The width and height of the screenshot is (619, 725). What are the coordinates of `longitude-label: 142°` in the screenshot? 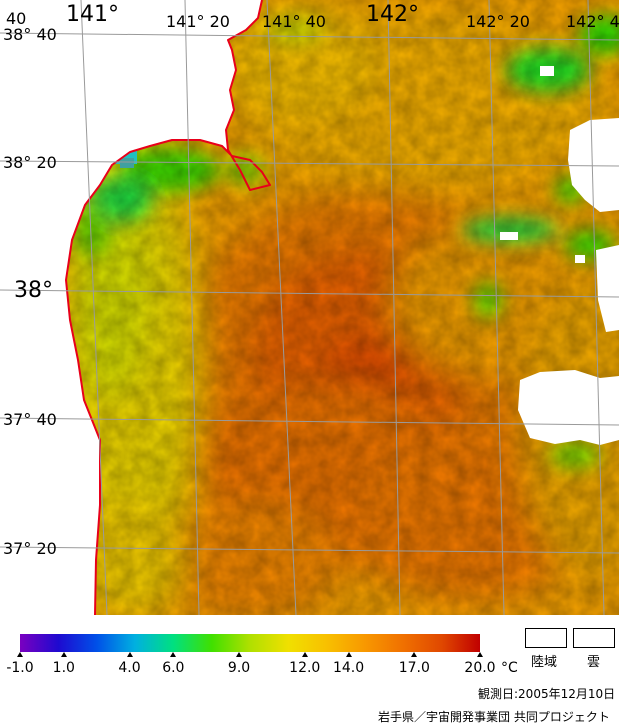 It's located at (392, 14).